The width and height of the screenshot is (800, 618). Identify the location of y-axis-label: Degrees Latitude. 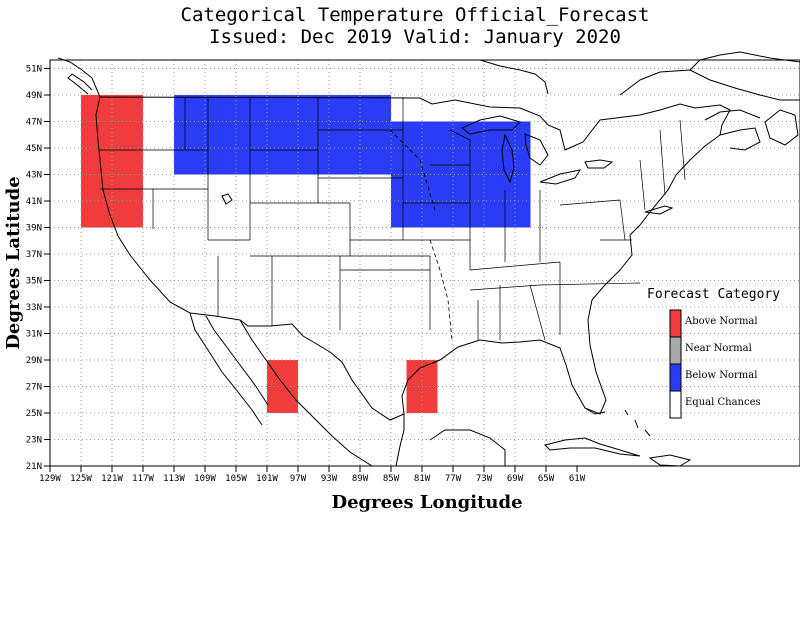
(13, 262).